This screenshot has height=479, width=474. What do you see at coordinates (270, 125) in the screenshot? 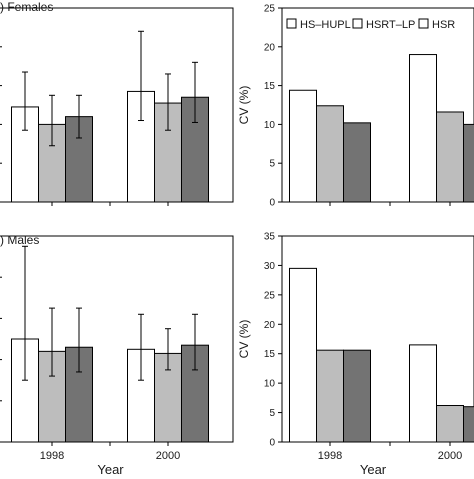
I see `females_cv-y-tick-label: 10` at bounding box center [270, 125].